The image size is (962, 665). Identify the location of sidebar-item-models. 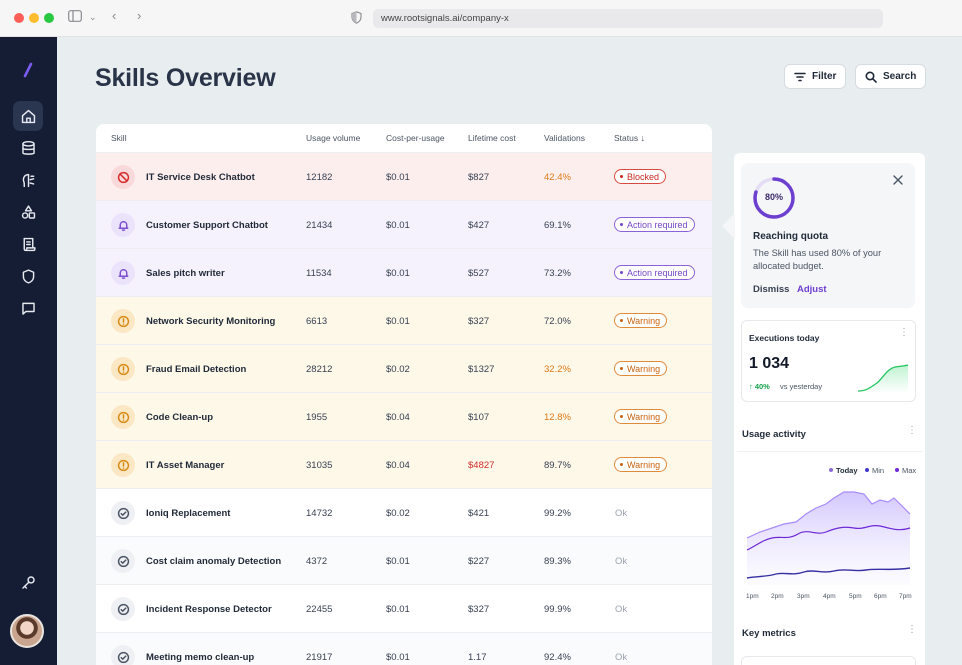
(28, 180).